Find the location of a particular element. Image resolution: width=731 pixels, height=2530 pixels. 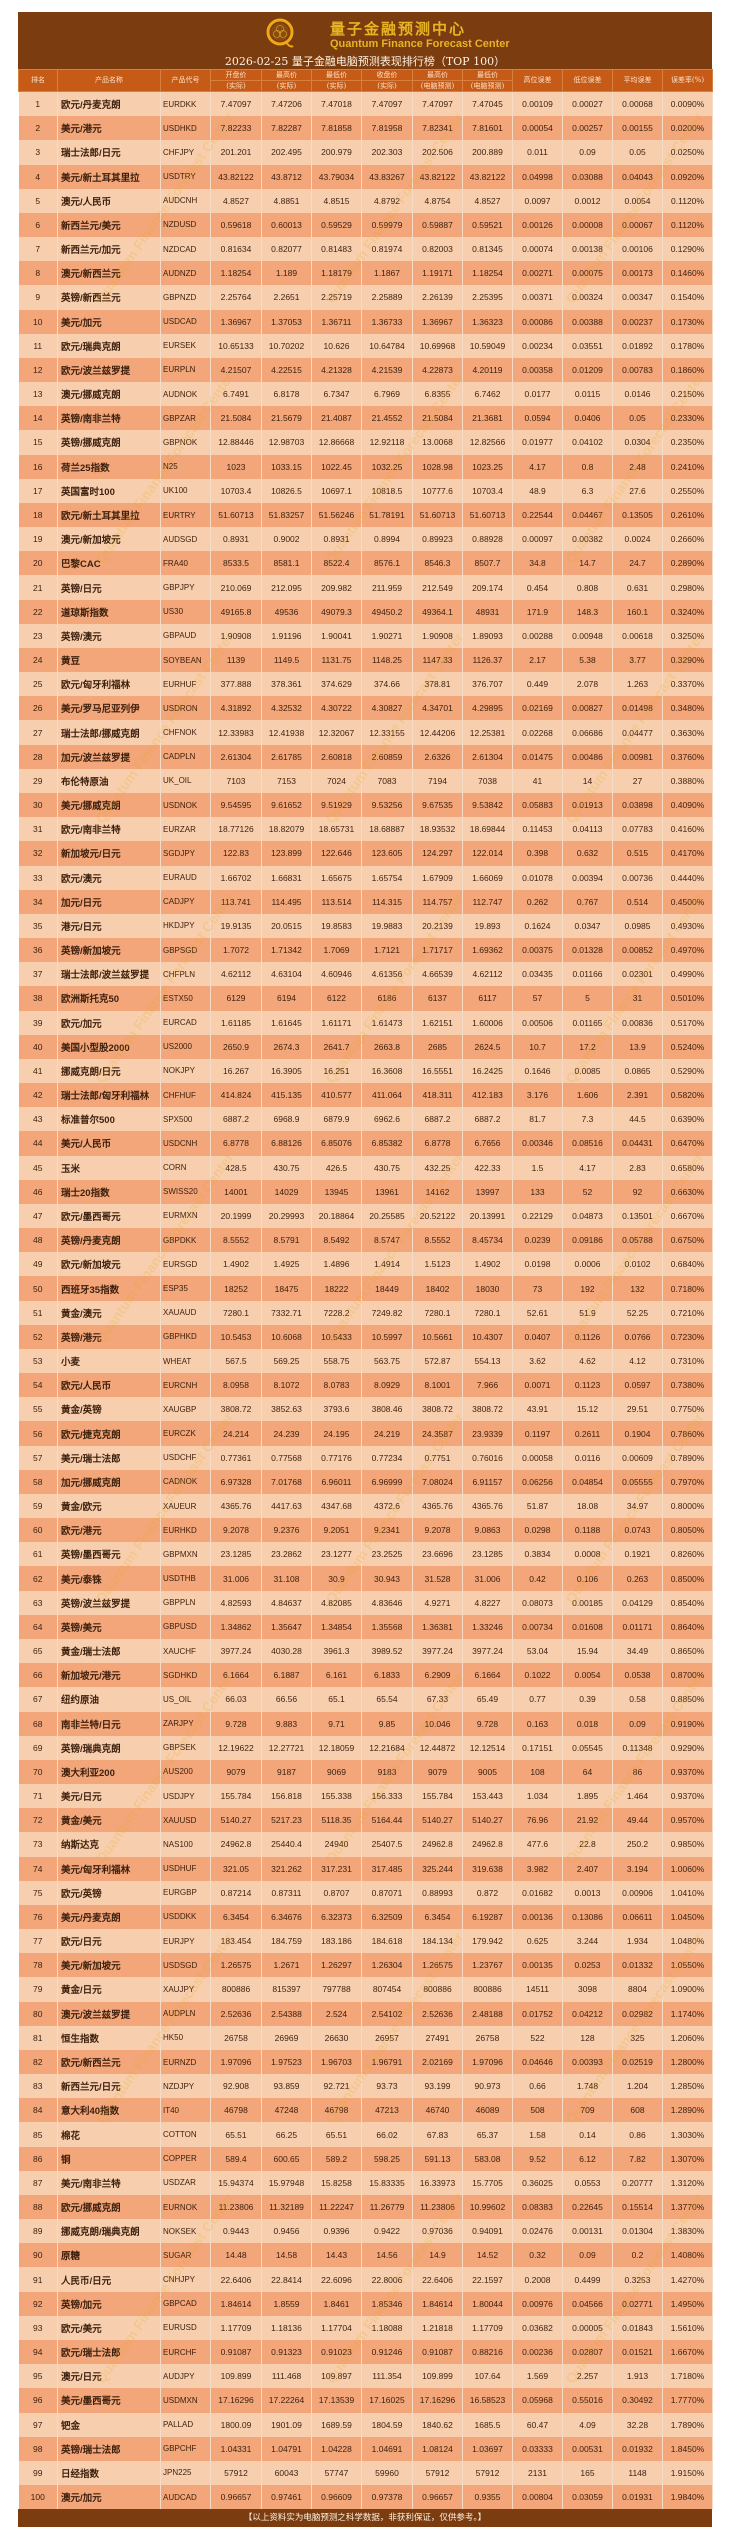

cell-rank: 30 is located at coordinates (38, 805).